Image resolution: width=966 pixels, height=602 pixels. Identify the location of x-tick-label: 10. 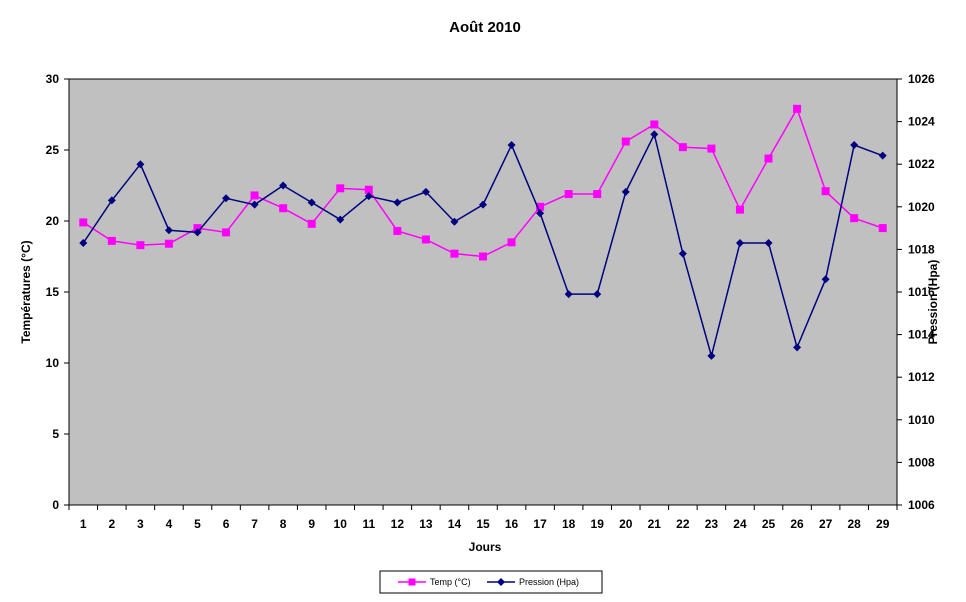
(341, 524).